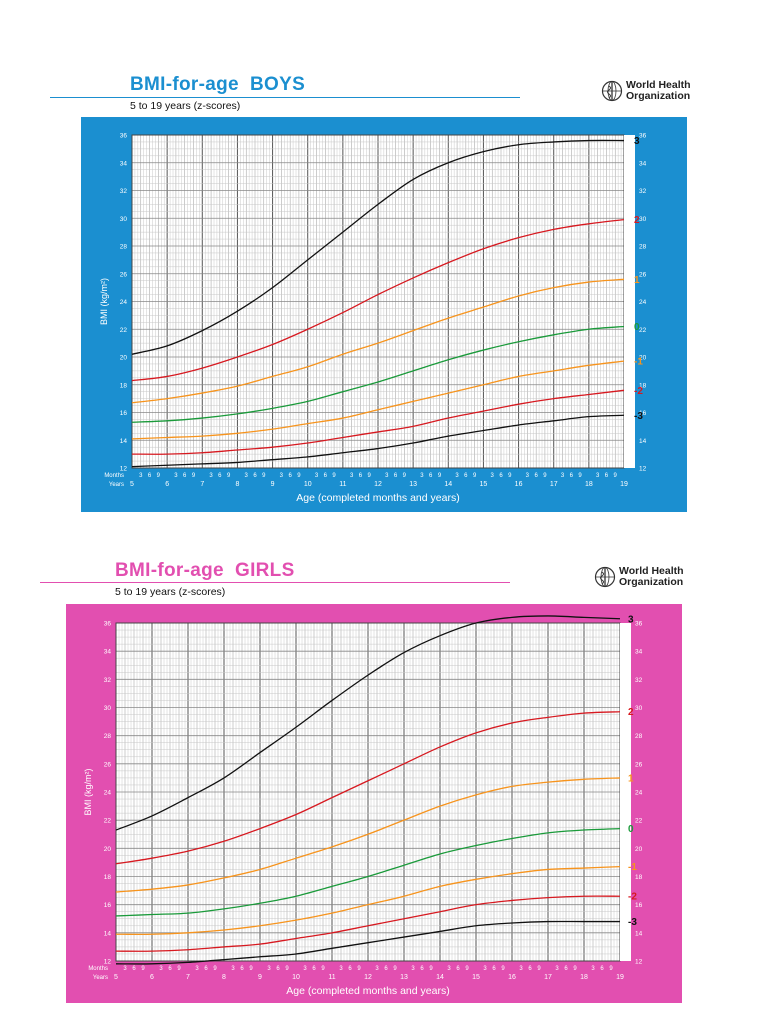  Describe the element at coordinates (643, 469) in the screenshot. I see `y-tick-label-right: 12` at that location.